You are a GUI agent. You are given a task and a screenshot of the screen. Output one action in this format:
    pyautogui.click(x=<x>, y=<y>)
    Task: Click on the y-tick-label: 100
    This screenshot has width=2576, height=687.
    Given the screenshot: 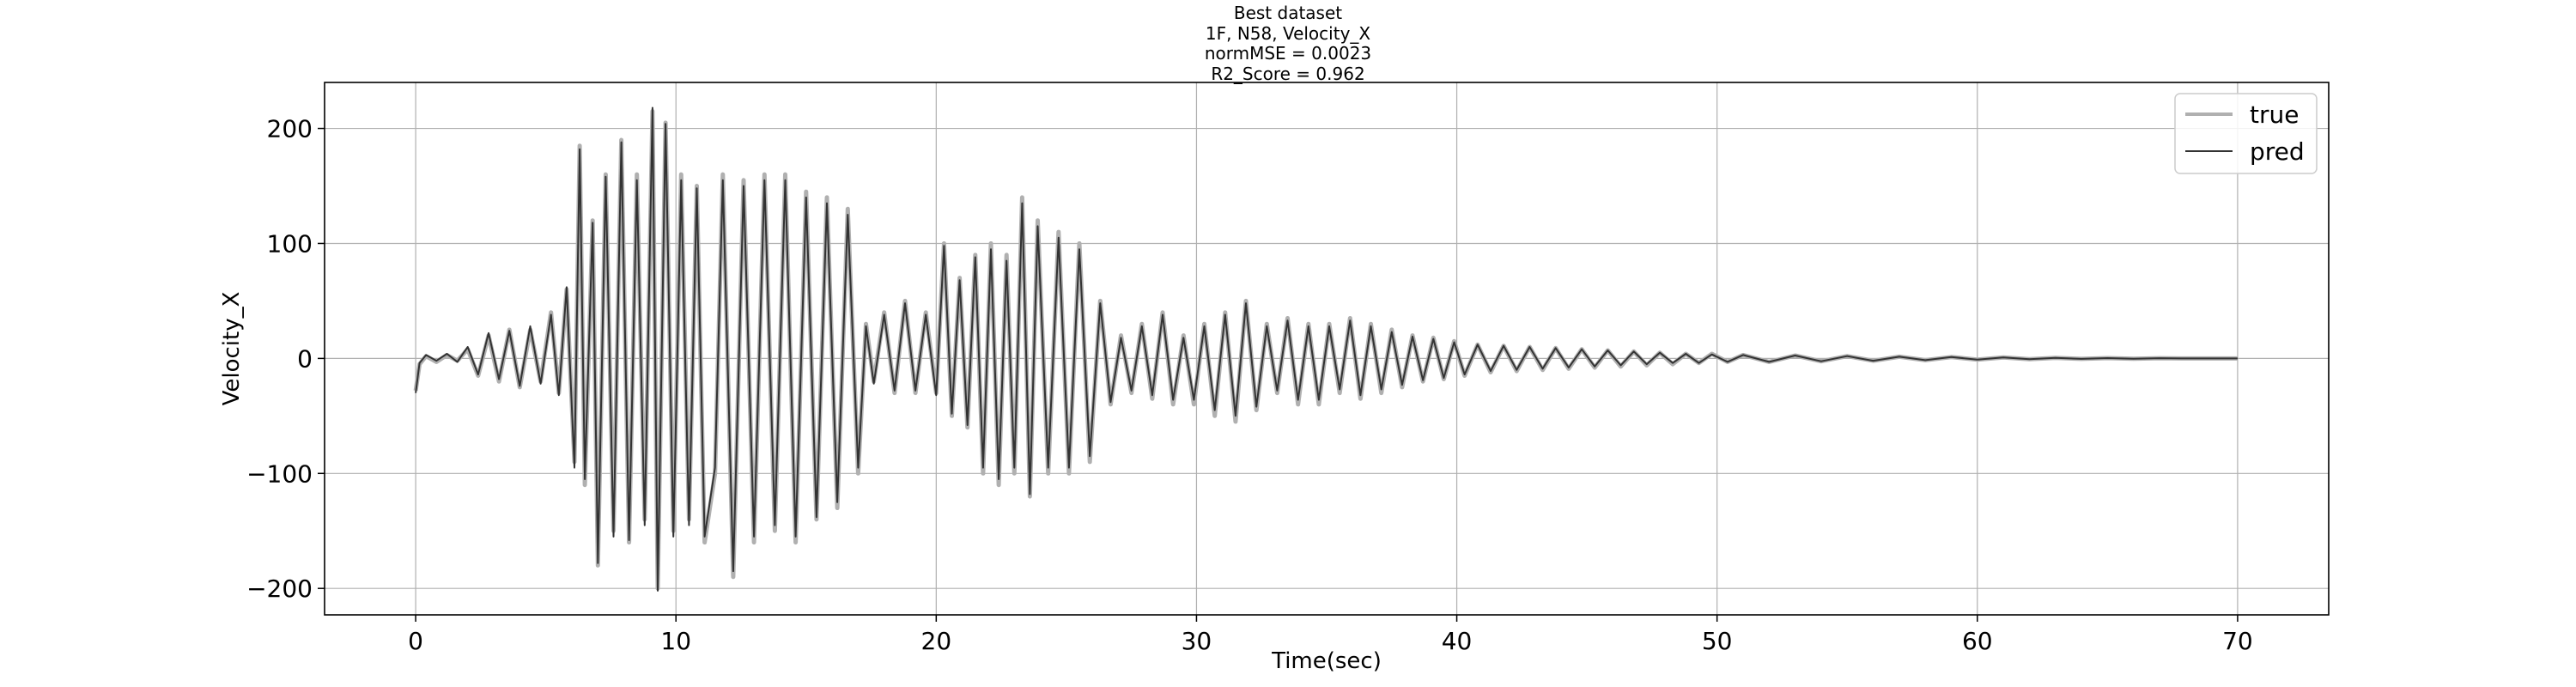 What is the action you would take?
    pyautogui.click(x=290, y=243)
    